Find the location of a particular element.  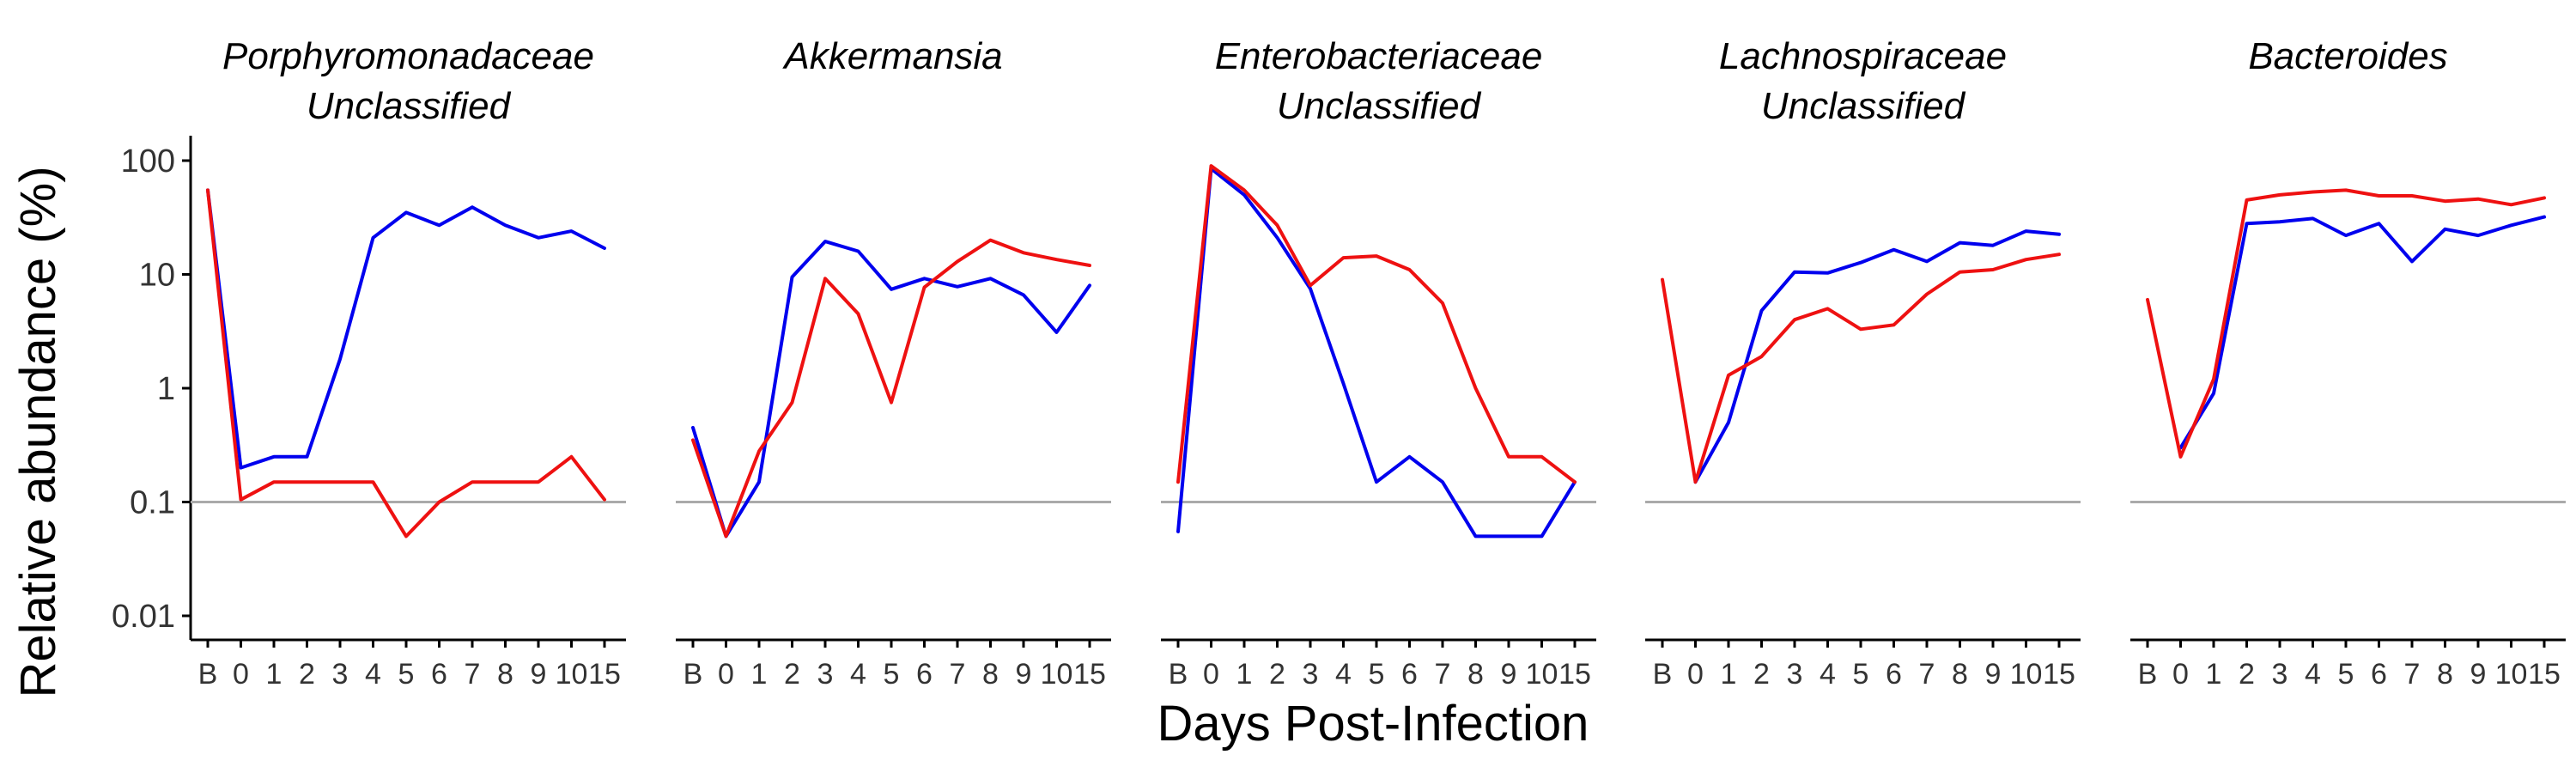

panel-5: Bacteroides B 0 1 2 3 4 5 6 7 8 9 10 15 is located at coordinates (2348, 363).